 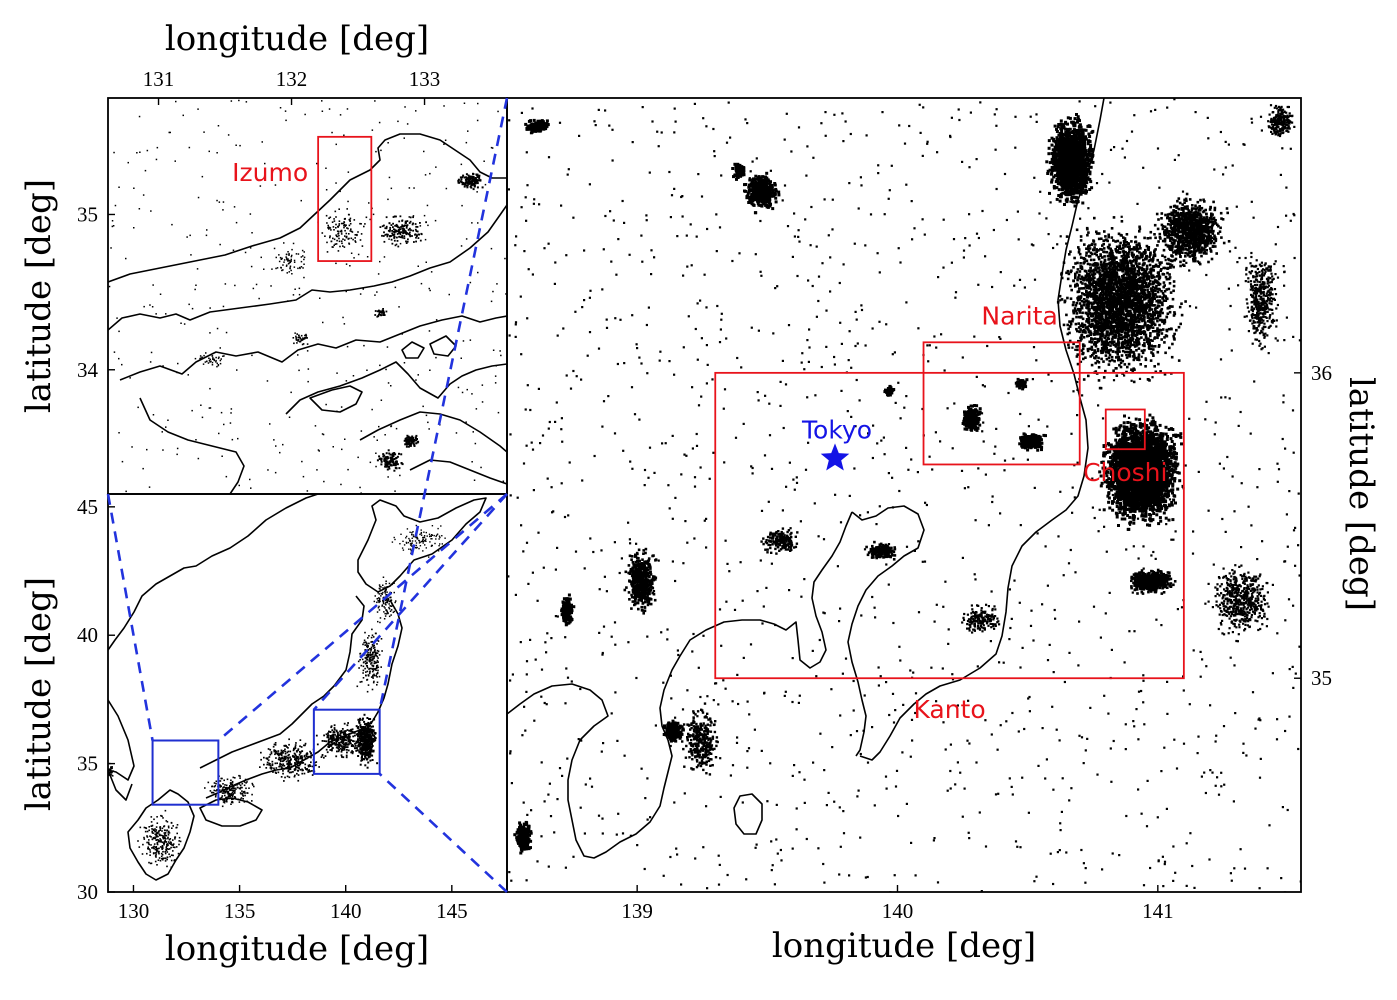 I want to click on x-axis-title-bottom-left: longitude [deg], so click(x=297, y=949).